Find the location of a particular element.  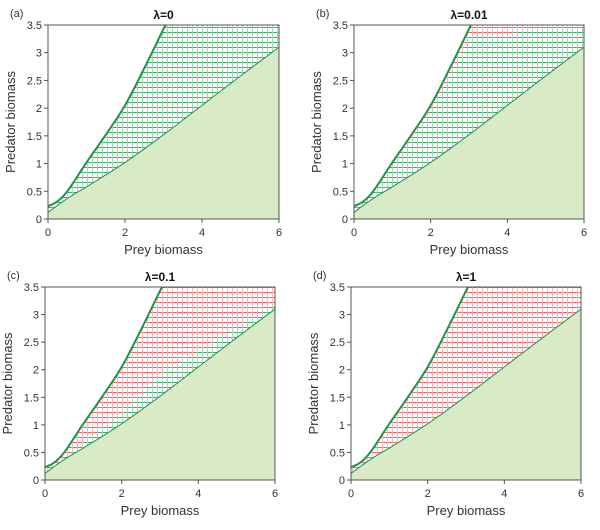

panel-tag: (d) is located at coordinates (319, 276).